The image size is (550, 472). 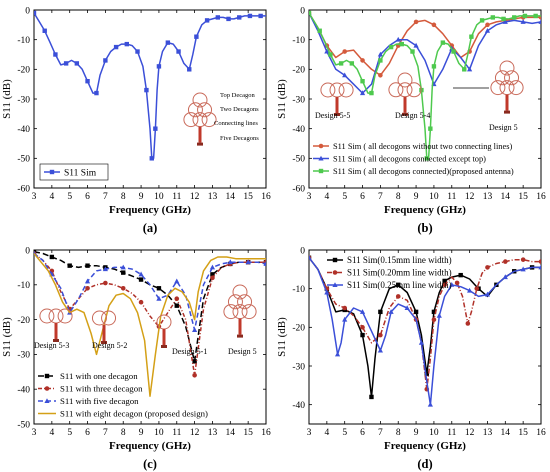 What do you see at coordinates (399, 285) in the screenshot?
I see `legend-label: S11 Sim(0.25mm line width)` at bounding box center [399, 285].